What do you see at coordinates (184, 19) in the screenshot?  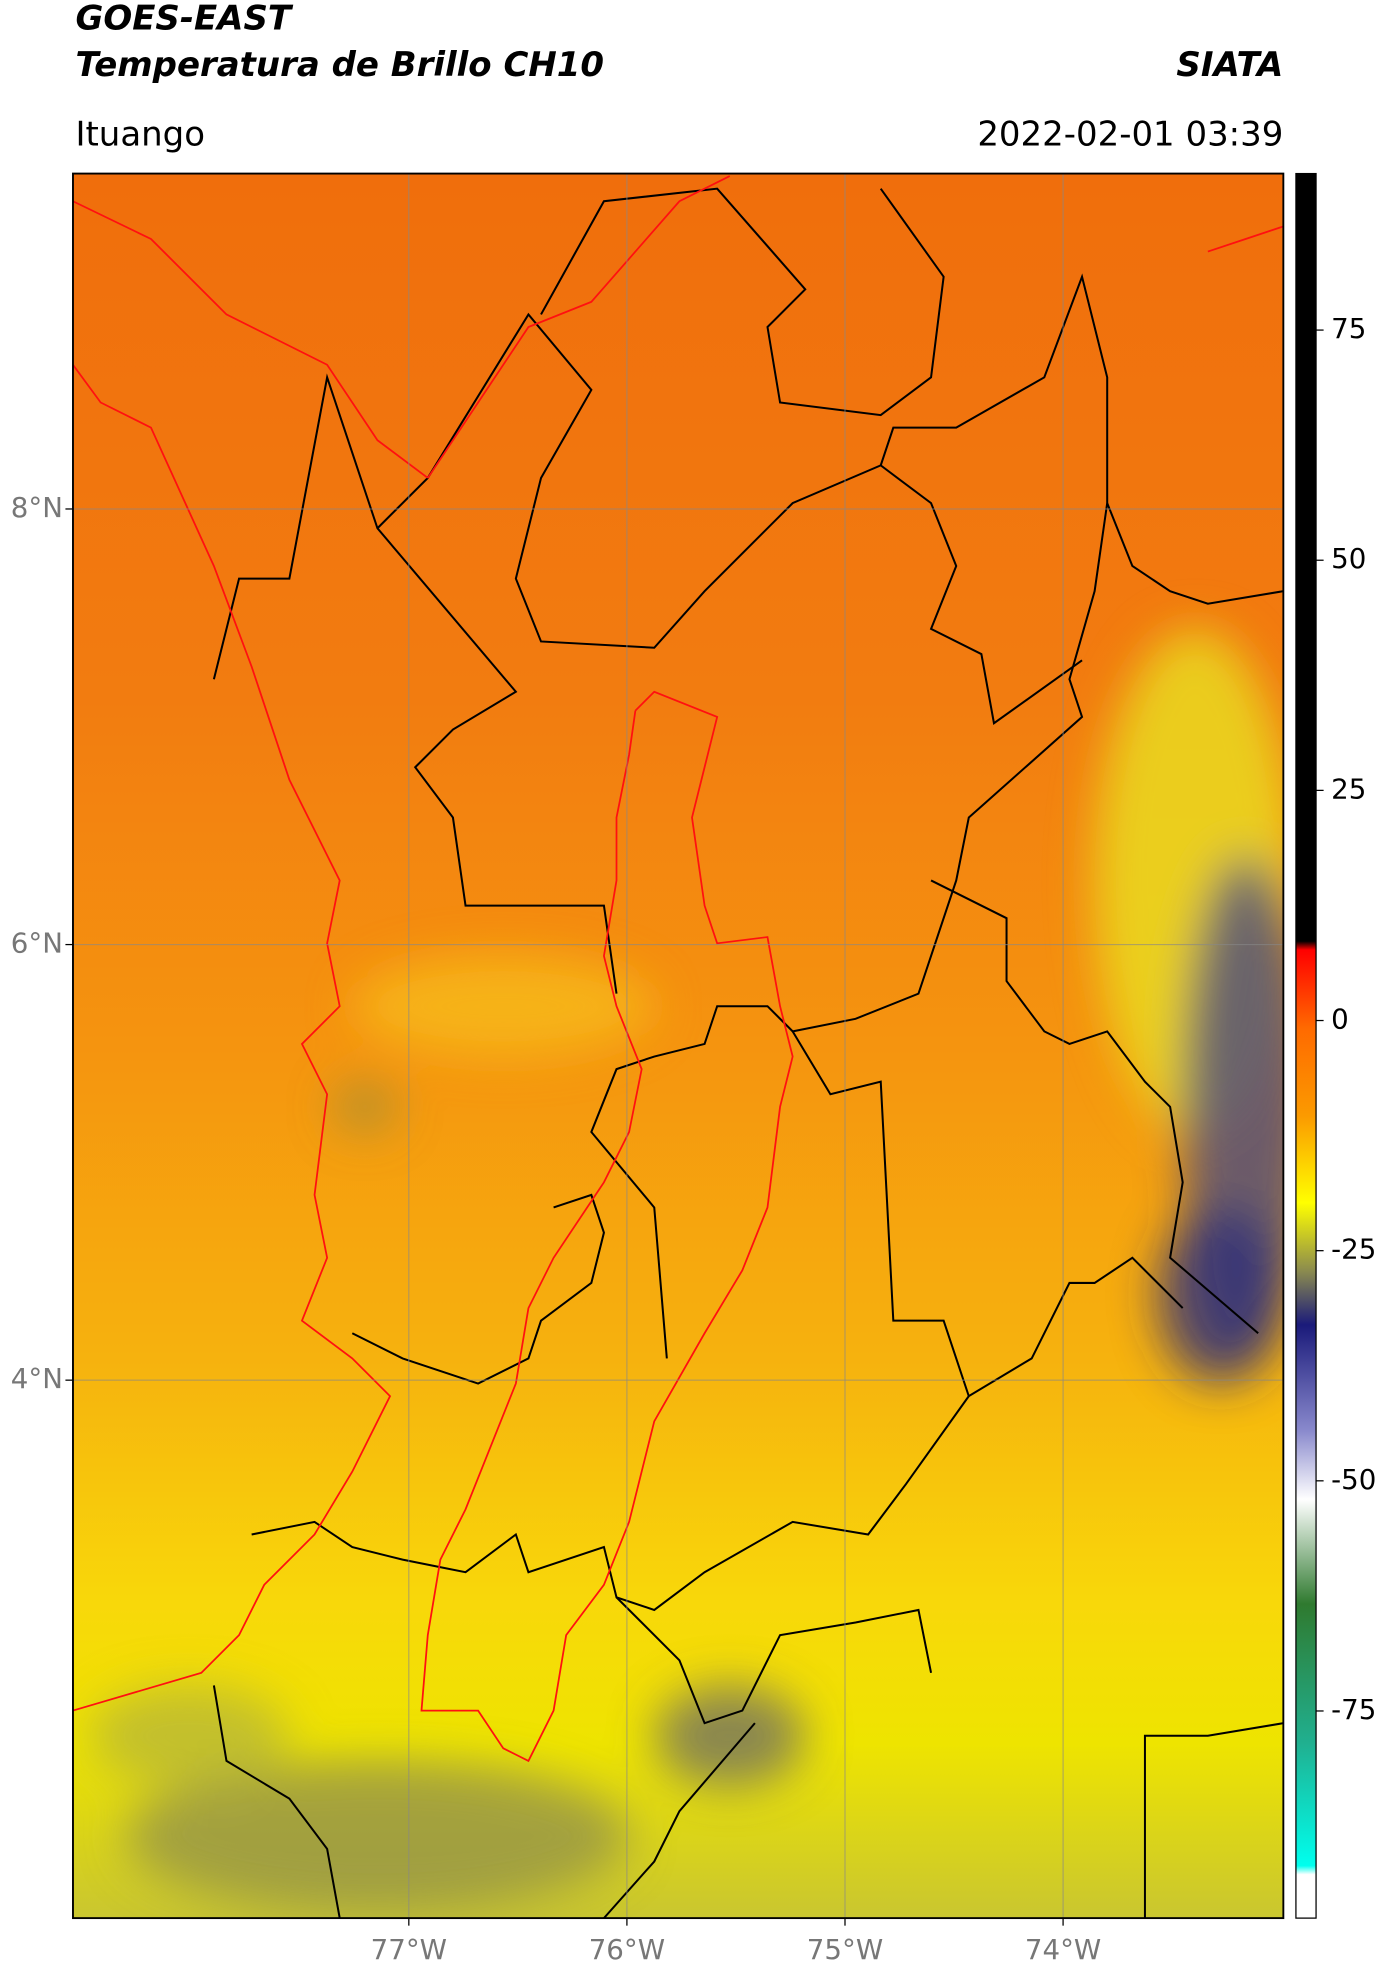 I see `title: GOES-EAST` at bounding box center [184, 19].